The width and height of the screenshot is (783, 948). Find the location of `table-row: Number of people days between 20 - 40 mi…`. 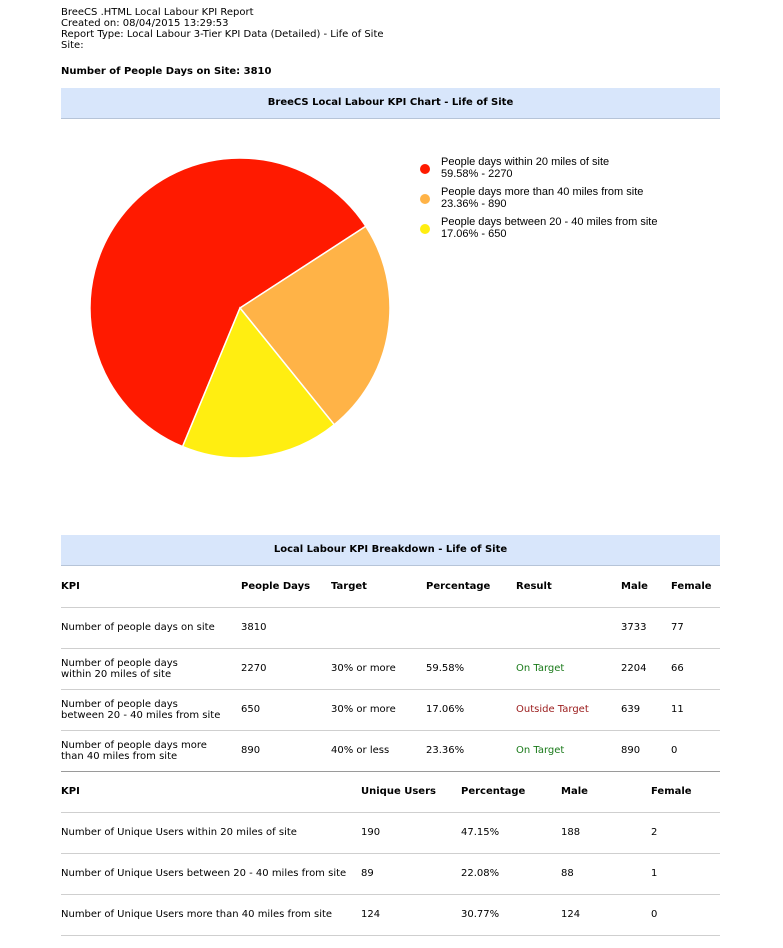

table-row: Number of people days between 20 - 40 mi… is located at coordinates (390, 709).